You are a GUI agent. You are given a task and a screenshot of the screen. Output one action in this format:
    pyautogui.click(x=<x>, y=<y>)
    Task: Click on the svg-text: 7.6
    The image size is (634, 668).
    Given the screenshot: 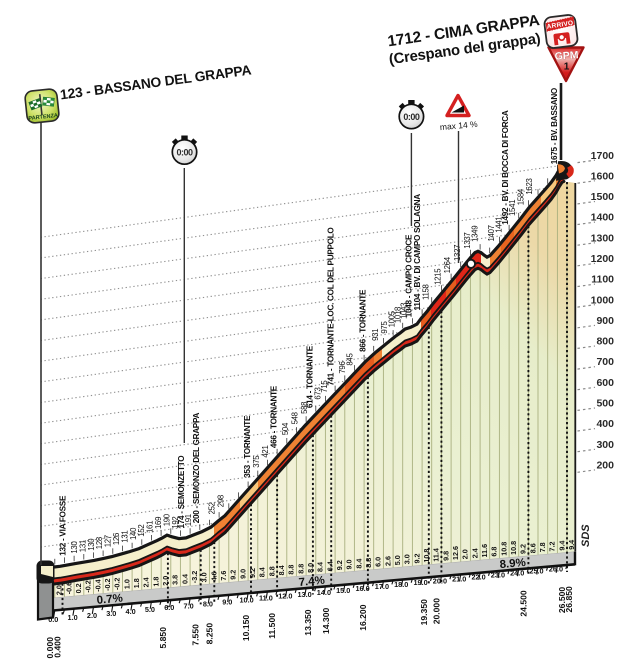 What is the action you would take?
    pyautogui.click(x=223, y=576)
    